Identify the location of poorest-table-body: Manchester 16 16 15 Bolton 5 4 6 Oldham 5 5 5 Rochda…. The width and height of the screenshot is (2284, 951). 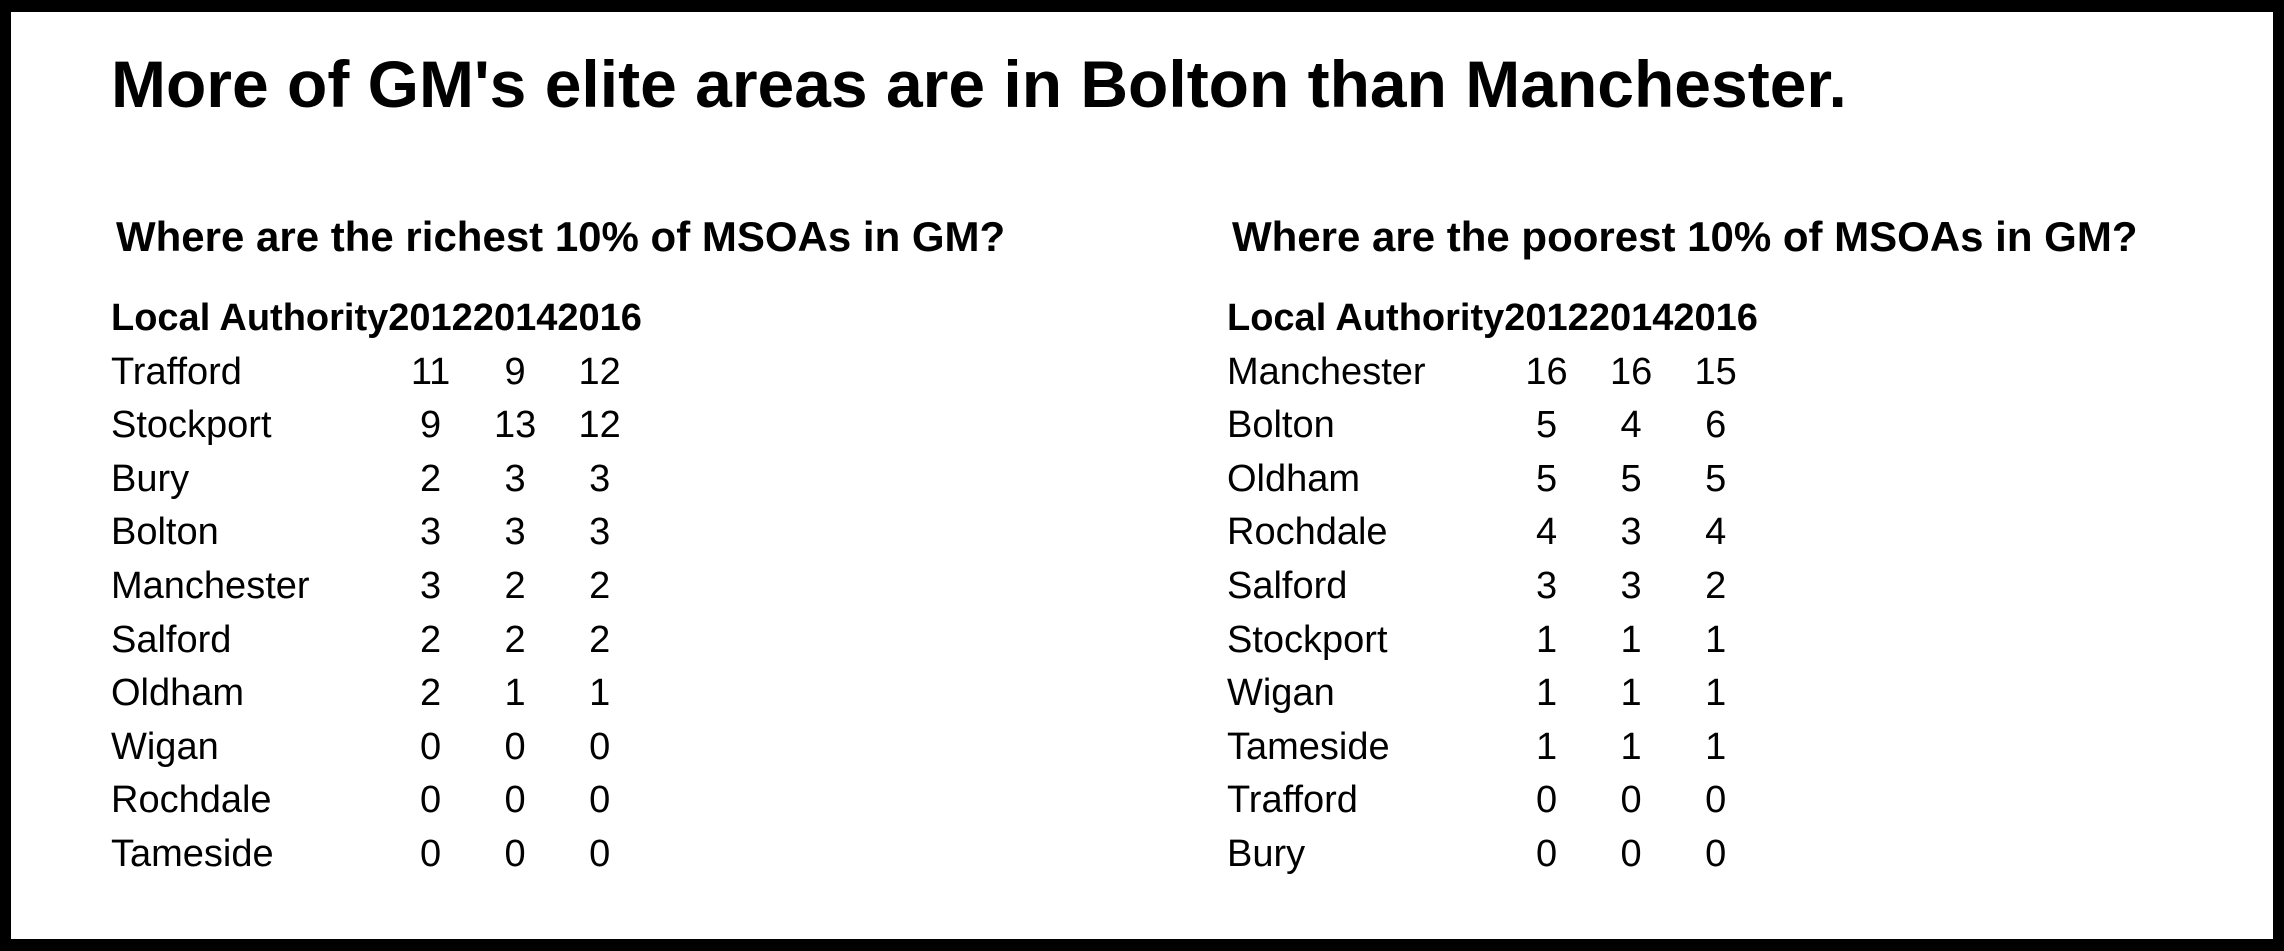
(1492, 614).